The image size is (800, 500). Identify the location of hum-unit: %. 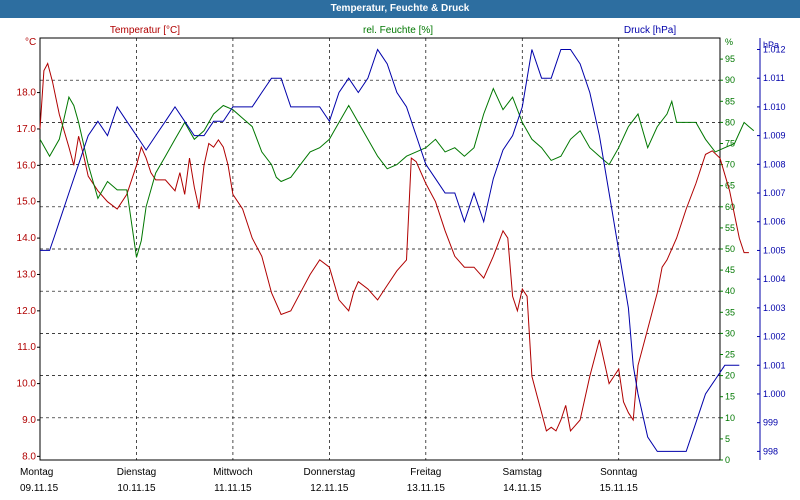
(729, 42).